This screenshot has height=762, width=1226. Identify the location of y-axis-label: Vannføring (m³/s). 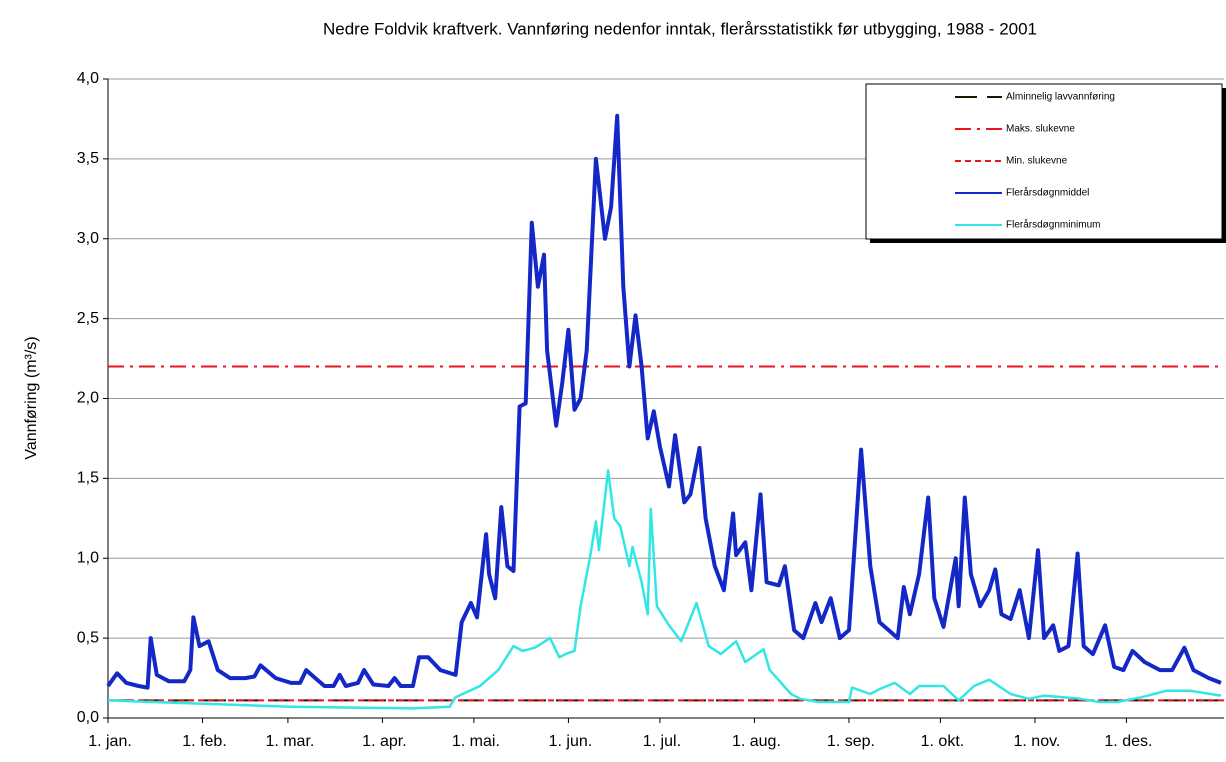
(31, 397).